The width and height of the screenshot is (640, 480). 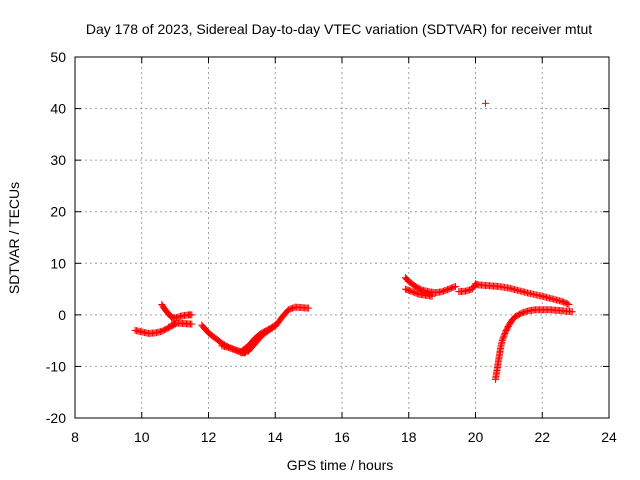 What do you see at coordinates (14, 238) in the screenshot?
I see `y-axis-label: SDTVAR / TECUs` at bounding box center [14, 238].